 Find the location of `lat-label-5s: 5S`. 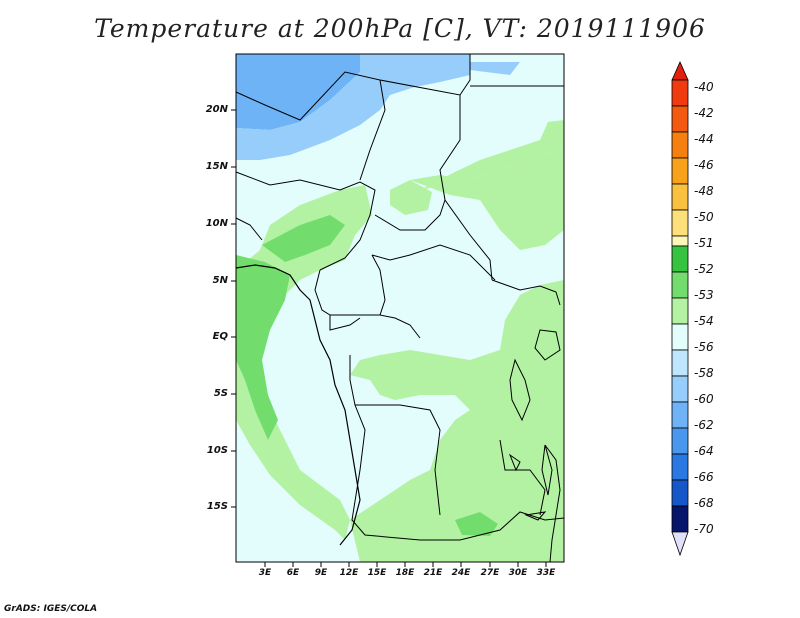

lat-label-5s: 5S is located at coordinates (220, 393).